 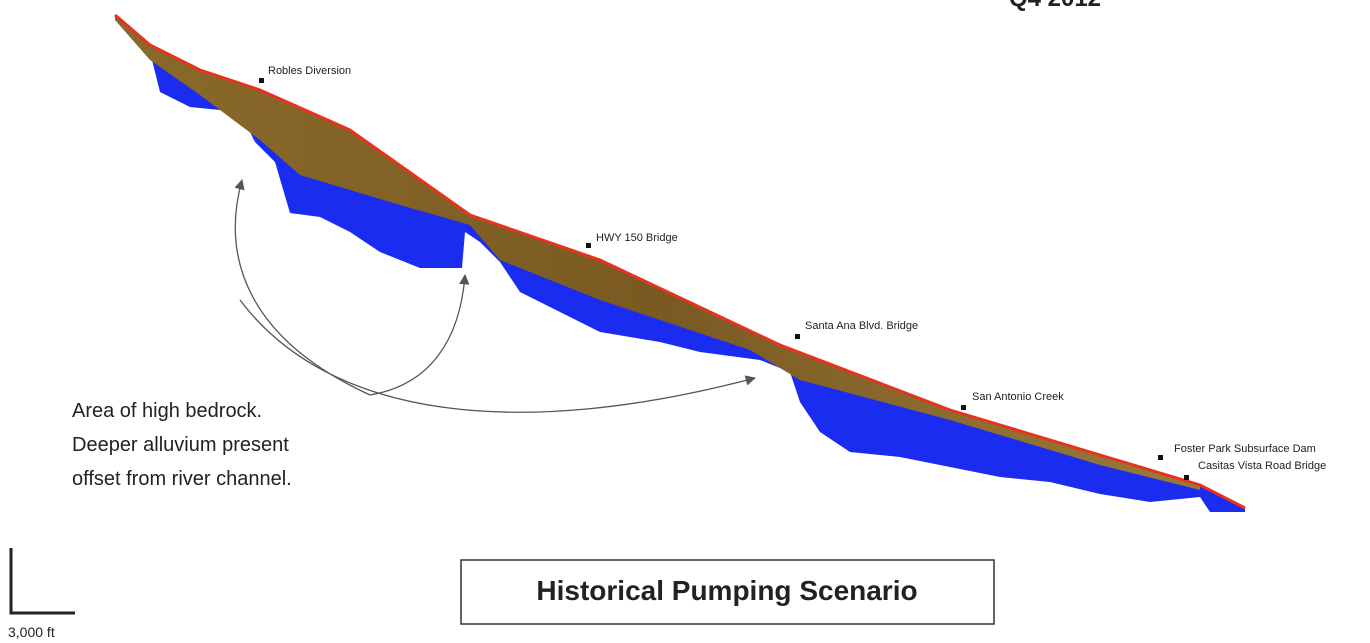 I want to click on annotation-line: Area of high bedrock., so click(x=167, y=411).